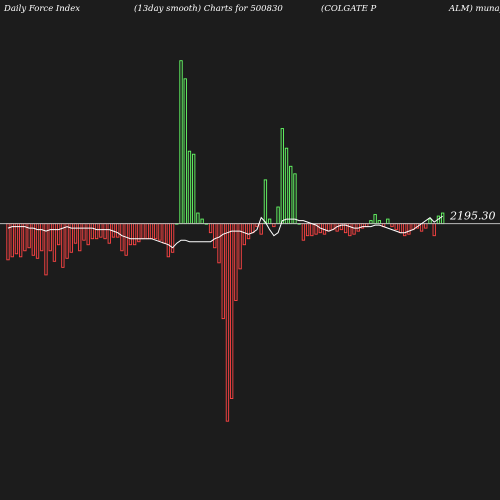 The image size is (500, 500). What do you see at coordinates (474, 8) in the screenshot?
I see `chart-title-right-2: ALM) munafa` at bounding box center [474, 8].